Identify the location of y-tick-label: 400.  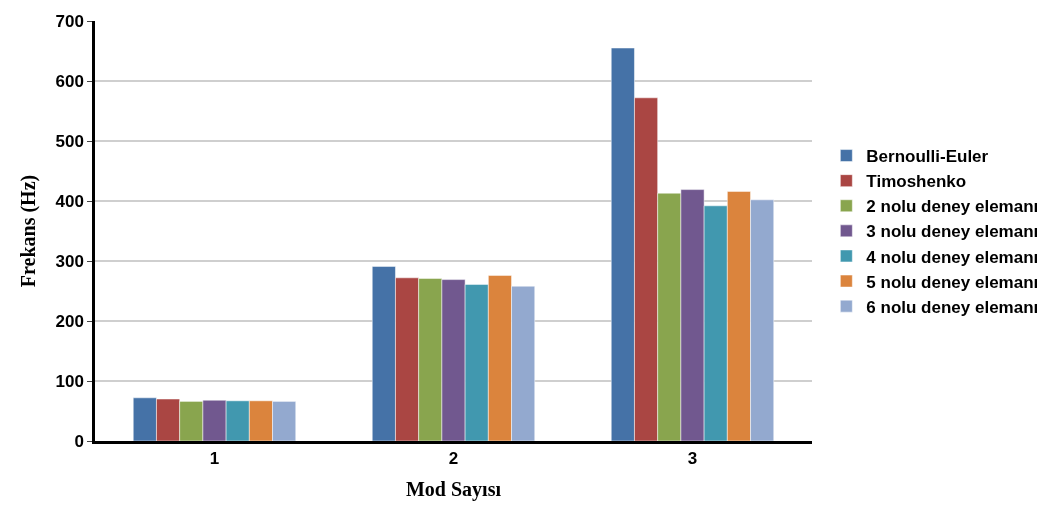
(69, 201).